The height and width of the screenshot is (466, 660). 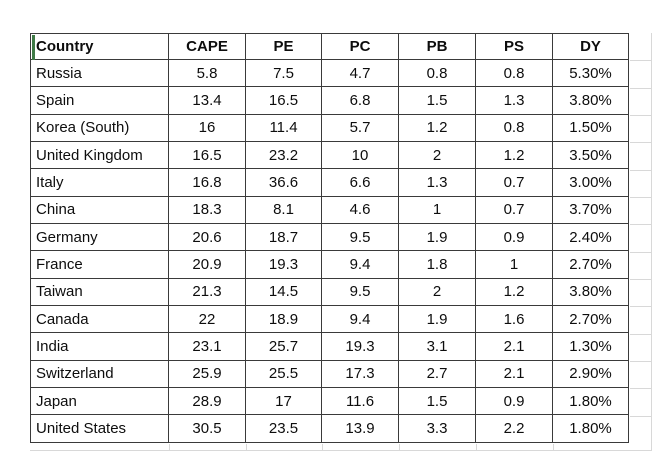 What do you see at coordinates (207, 292) in the screenshot?
I see `value-cell: 21.3` at bounding box center [207, 292].